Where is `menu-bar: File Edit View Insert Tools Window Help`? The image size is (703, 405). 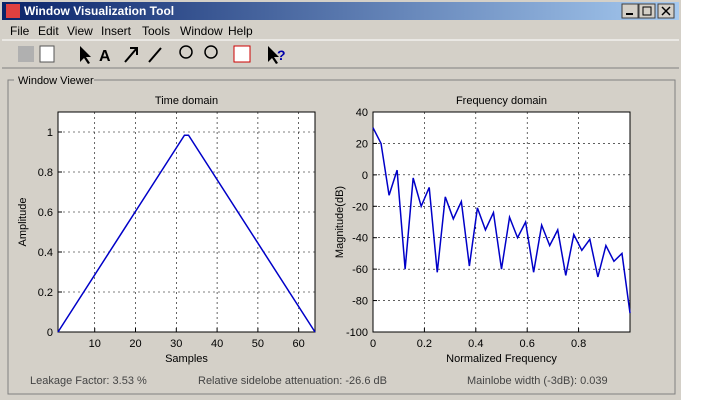 menu-bar: File Edit View Insert Tools Window Help is located at coordinates (131, 31).